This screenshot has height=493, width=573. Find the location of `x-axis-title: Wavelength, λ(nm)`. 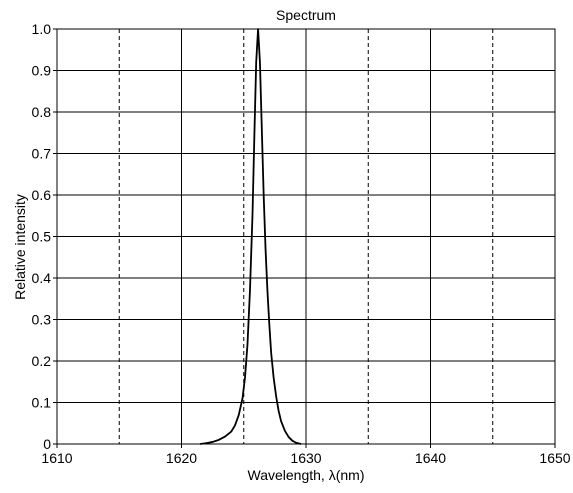

x-axis-title: Wavelength, λ(nm) is located at coordinates (306, 475).